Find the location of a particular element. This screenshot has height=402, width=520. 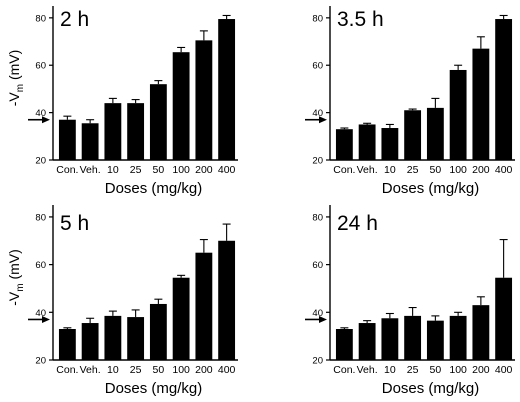

chart-title: 3.5 h is located at coordinates (360, 19).